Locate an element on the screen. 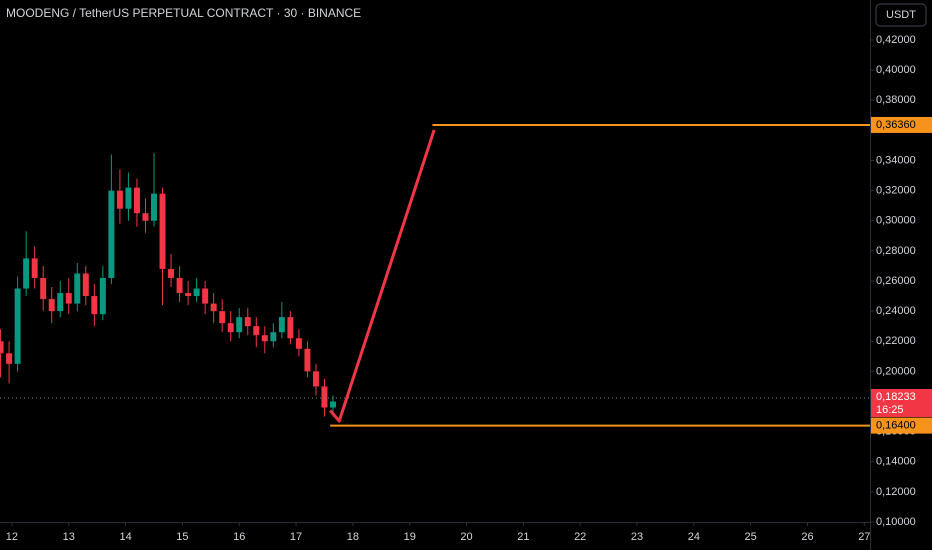 This screenshot has width=932, height=550. x-tick-label: 16 is located at coordinates (239, 537).